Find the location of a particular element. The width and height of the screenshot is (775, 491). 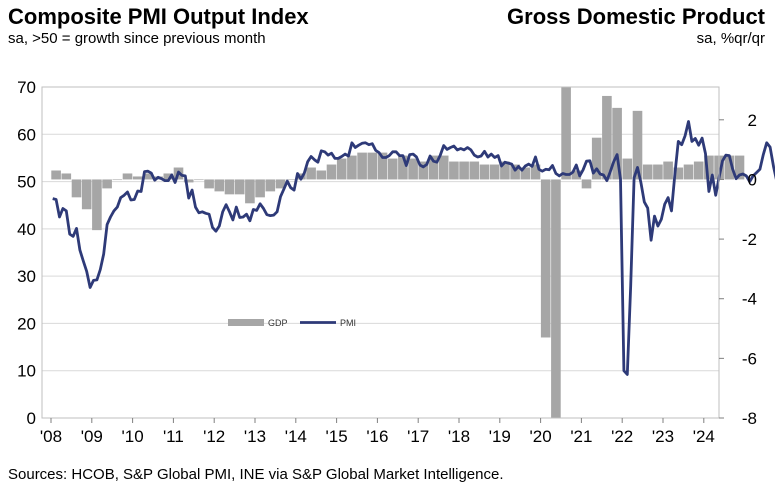

x-tick-label: '16 is located at coordinates (377, 436).